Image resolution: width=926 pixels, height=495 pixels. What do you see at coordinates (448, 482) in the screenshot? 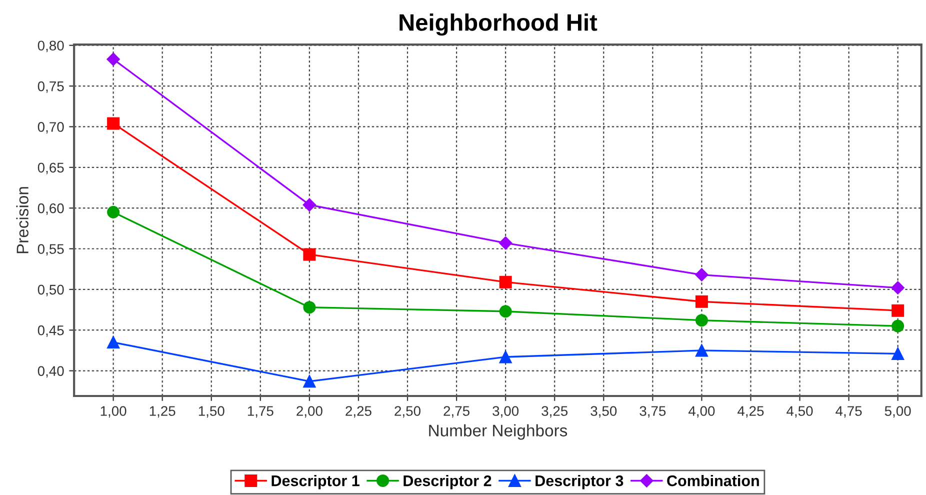
I see `legend-label: Descriptor 2` at bounding box center [448, 482].